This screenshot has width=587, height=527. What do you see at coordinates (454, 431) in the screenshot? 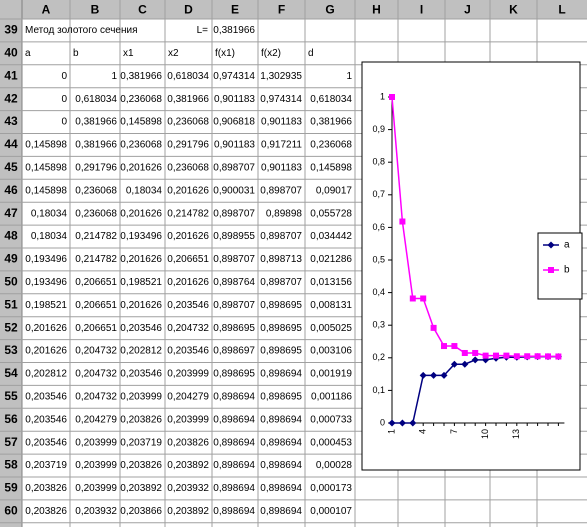
I see `x-tick-label: 7` at bounding box center [454, 431].